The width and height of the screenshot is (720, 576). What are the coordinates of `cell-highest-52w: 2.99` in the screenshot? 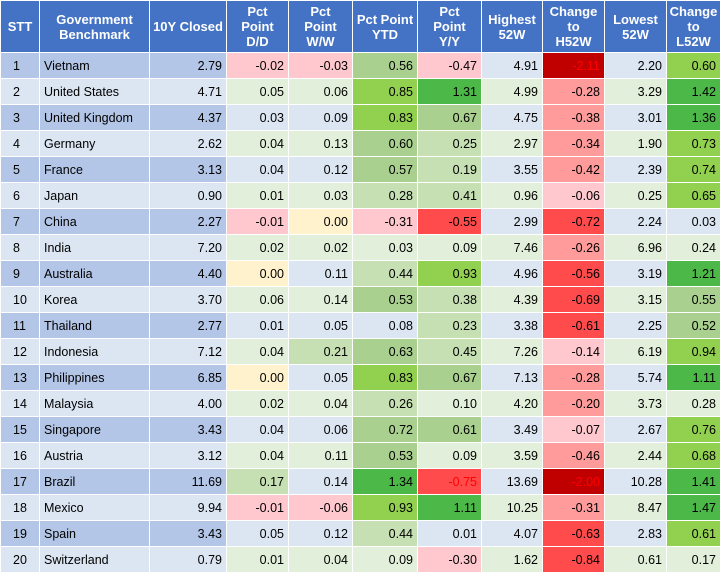 It's located at (512, 221).